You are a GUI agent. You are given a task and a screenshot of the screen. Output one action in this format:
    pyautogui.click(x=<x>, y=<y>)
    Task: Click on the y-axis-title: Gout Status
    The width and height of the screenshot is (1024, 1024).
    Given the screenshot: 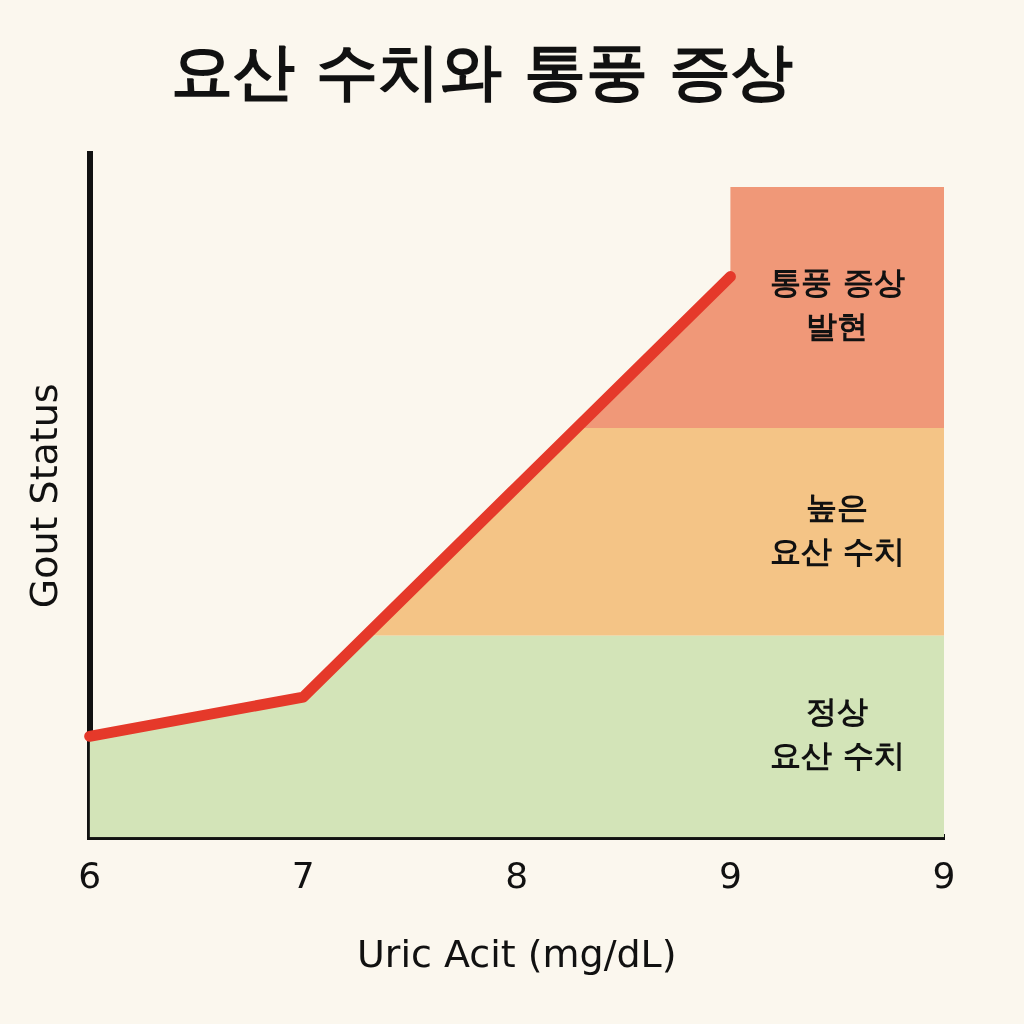 What is the action you would take?
    pyautogui.click(x=43, y=496)
    